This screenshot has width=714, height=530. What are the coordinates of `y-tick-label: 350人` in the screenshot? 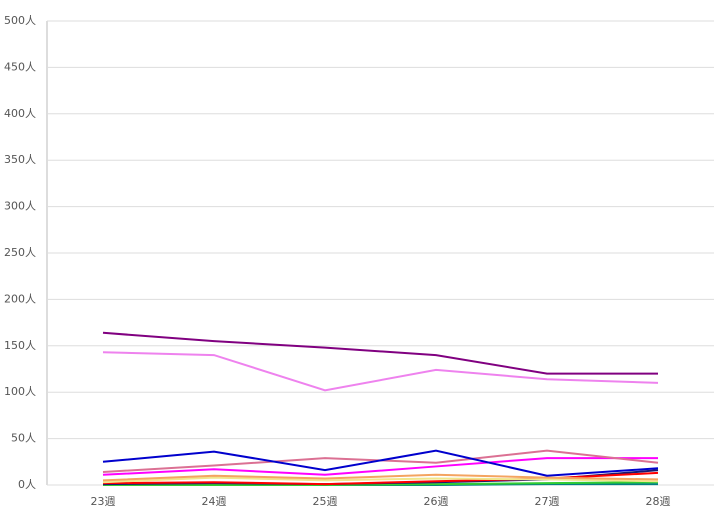 It's located at (20, 159).